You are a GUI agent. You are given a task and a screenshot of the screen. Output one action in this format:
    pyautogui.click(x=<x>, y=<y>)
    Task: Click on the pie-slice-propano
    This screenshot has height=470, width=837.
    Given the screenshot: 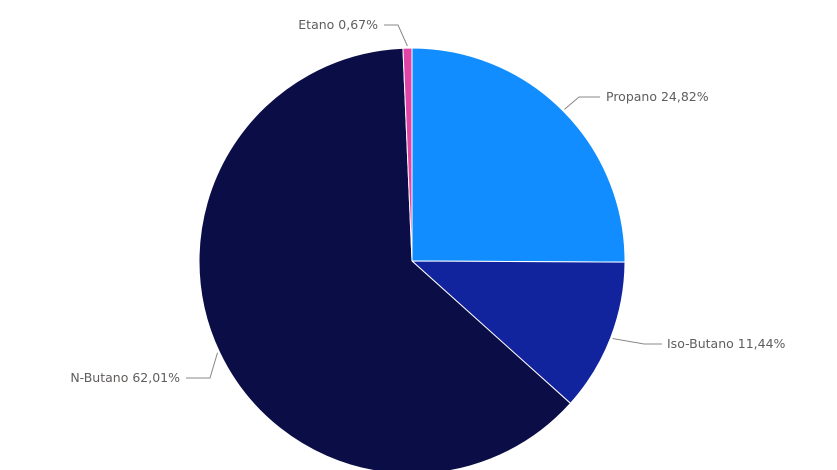 What is the action you would take?
    pyautogui.click(x=518, y=155)
    